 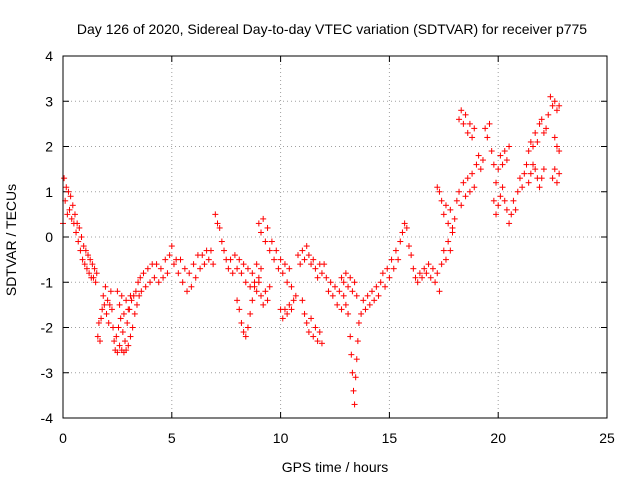 What do you see at coordinates (49, 147) in the screenshot?
I see `y-tick-label: 2` at bounding box center [49, 147].